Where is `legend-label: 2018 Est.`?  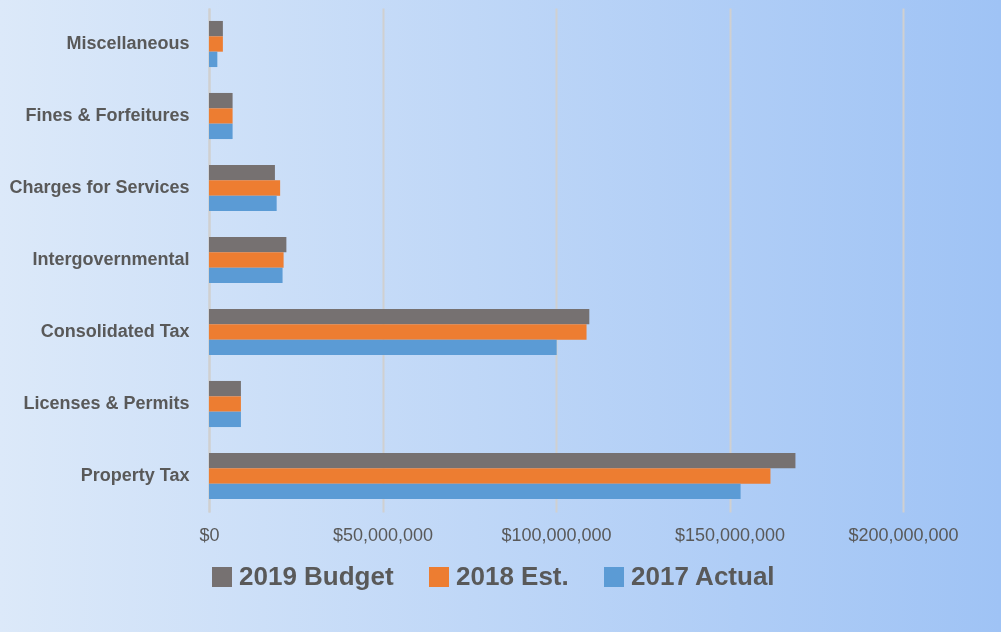 legend-label: 2018 Est. is located at coordinates (512, 576).